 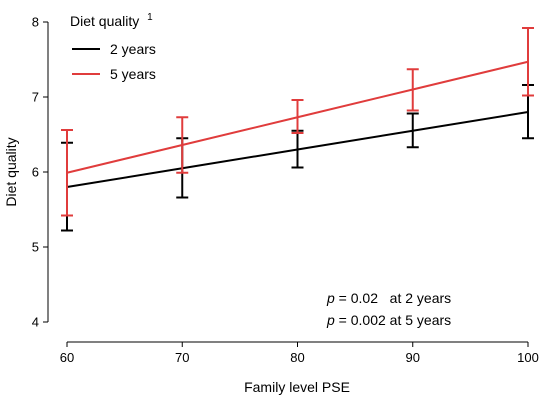 I want to click on x-tick-label-70: 70, so click(x=182, y=357).